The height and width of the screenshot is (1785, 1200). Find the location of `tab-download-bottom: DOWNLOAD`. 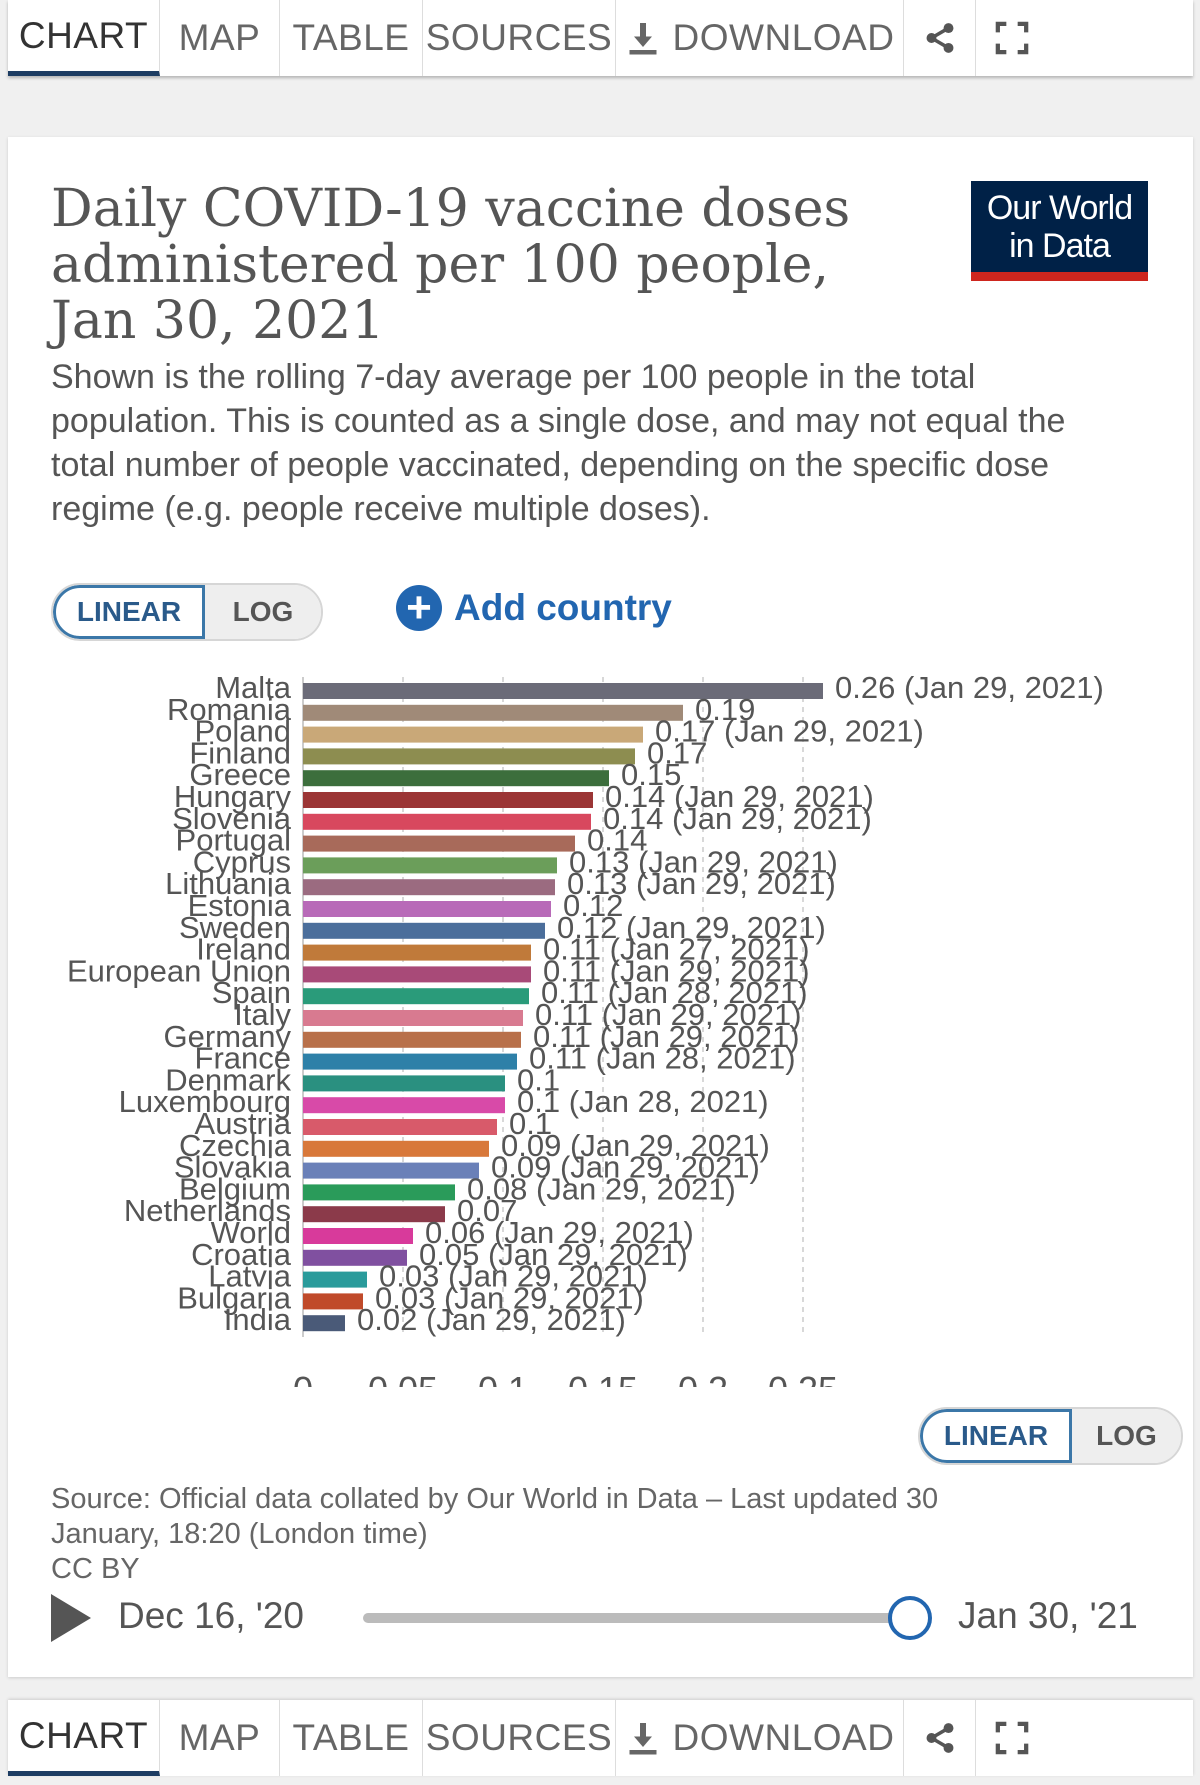

tab-download-bottom: DOWNLOAD is located at coordinates (760, 1738).